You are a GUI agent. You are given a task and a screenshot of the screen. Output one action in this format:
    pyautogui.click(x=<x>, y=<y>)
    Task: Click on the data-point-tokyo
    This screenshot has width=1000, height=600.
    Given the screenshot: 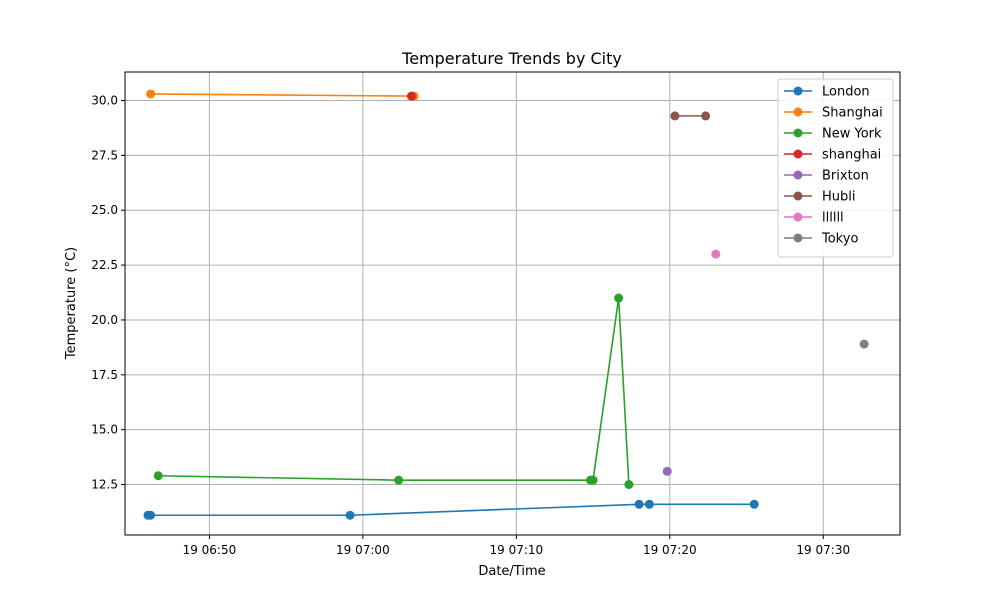 What is the action you would take?
    pyautogui.click(x=864, y=344)
    